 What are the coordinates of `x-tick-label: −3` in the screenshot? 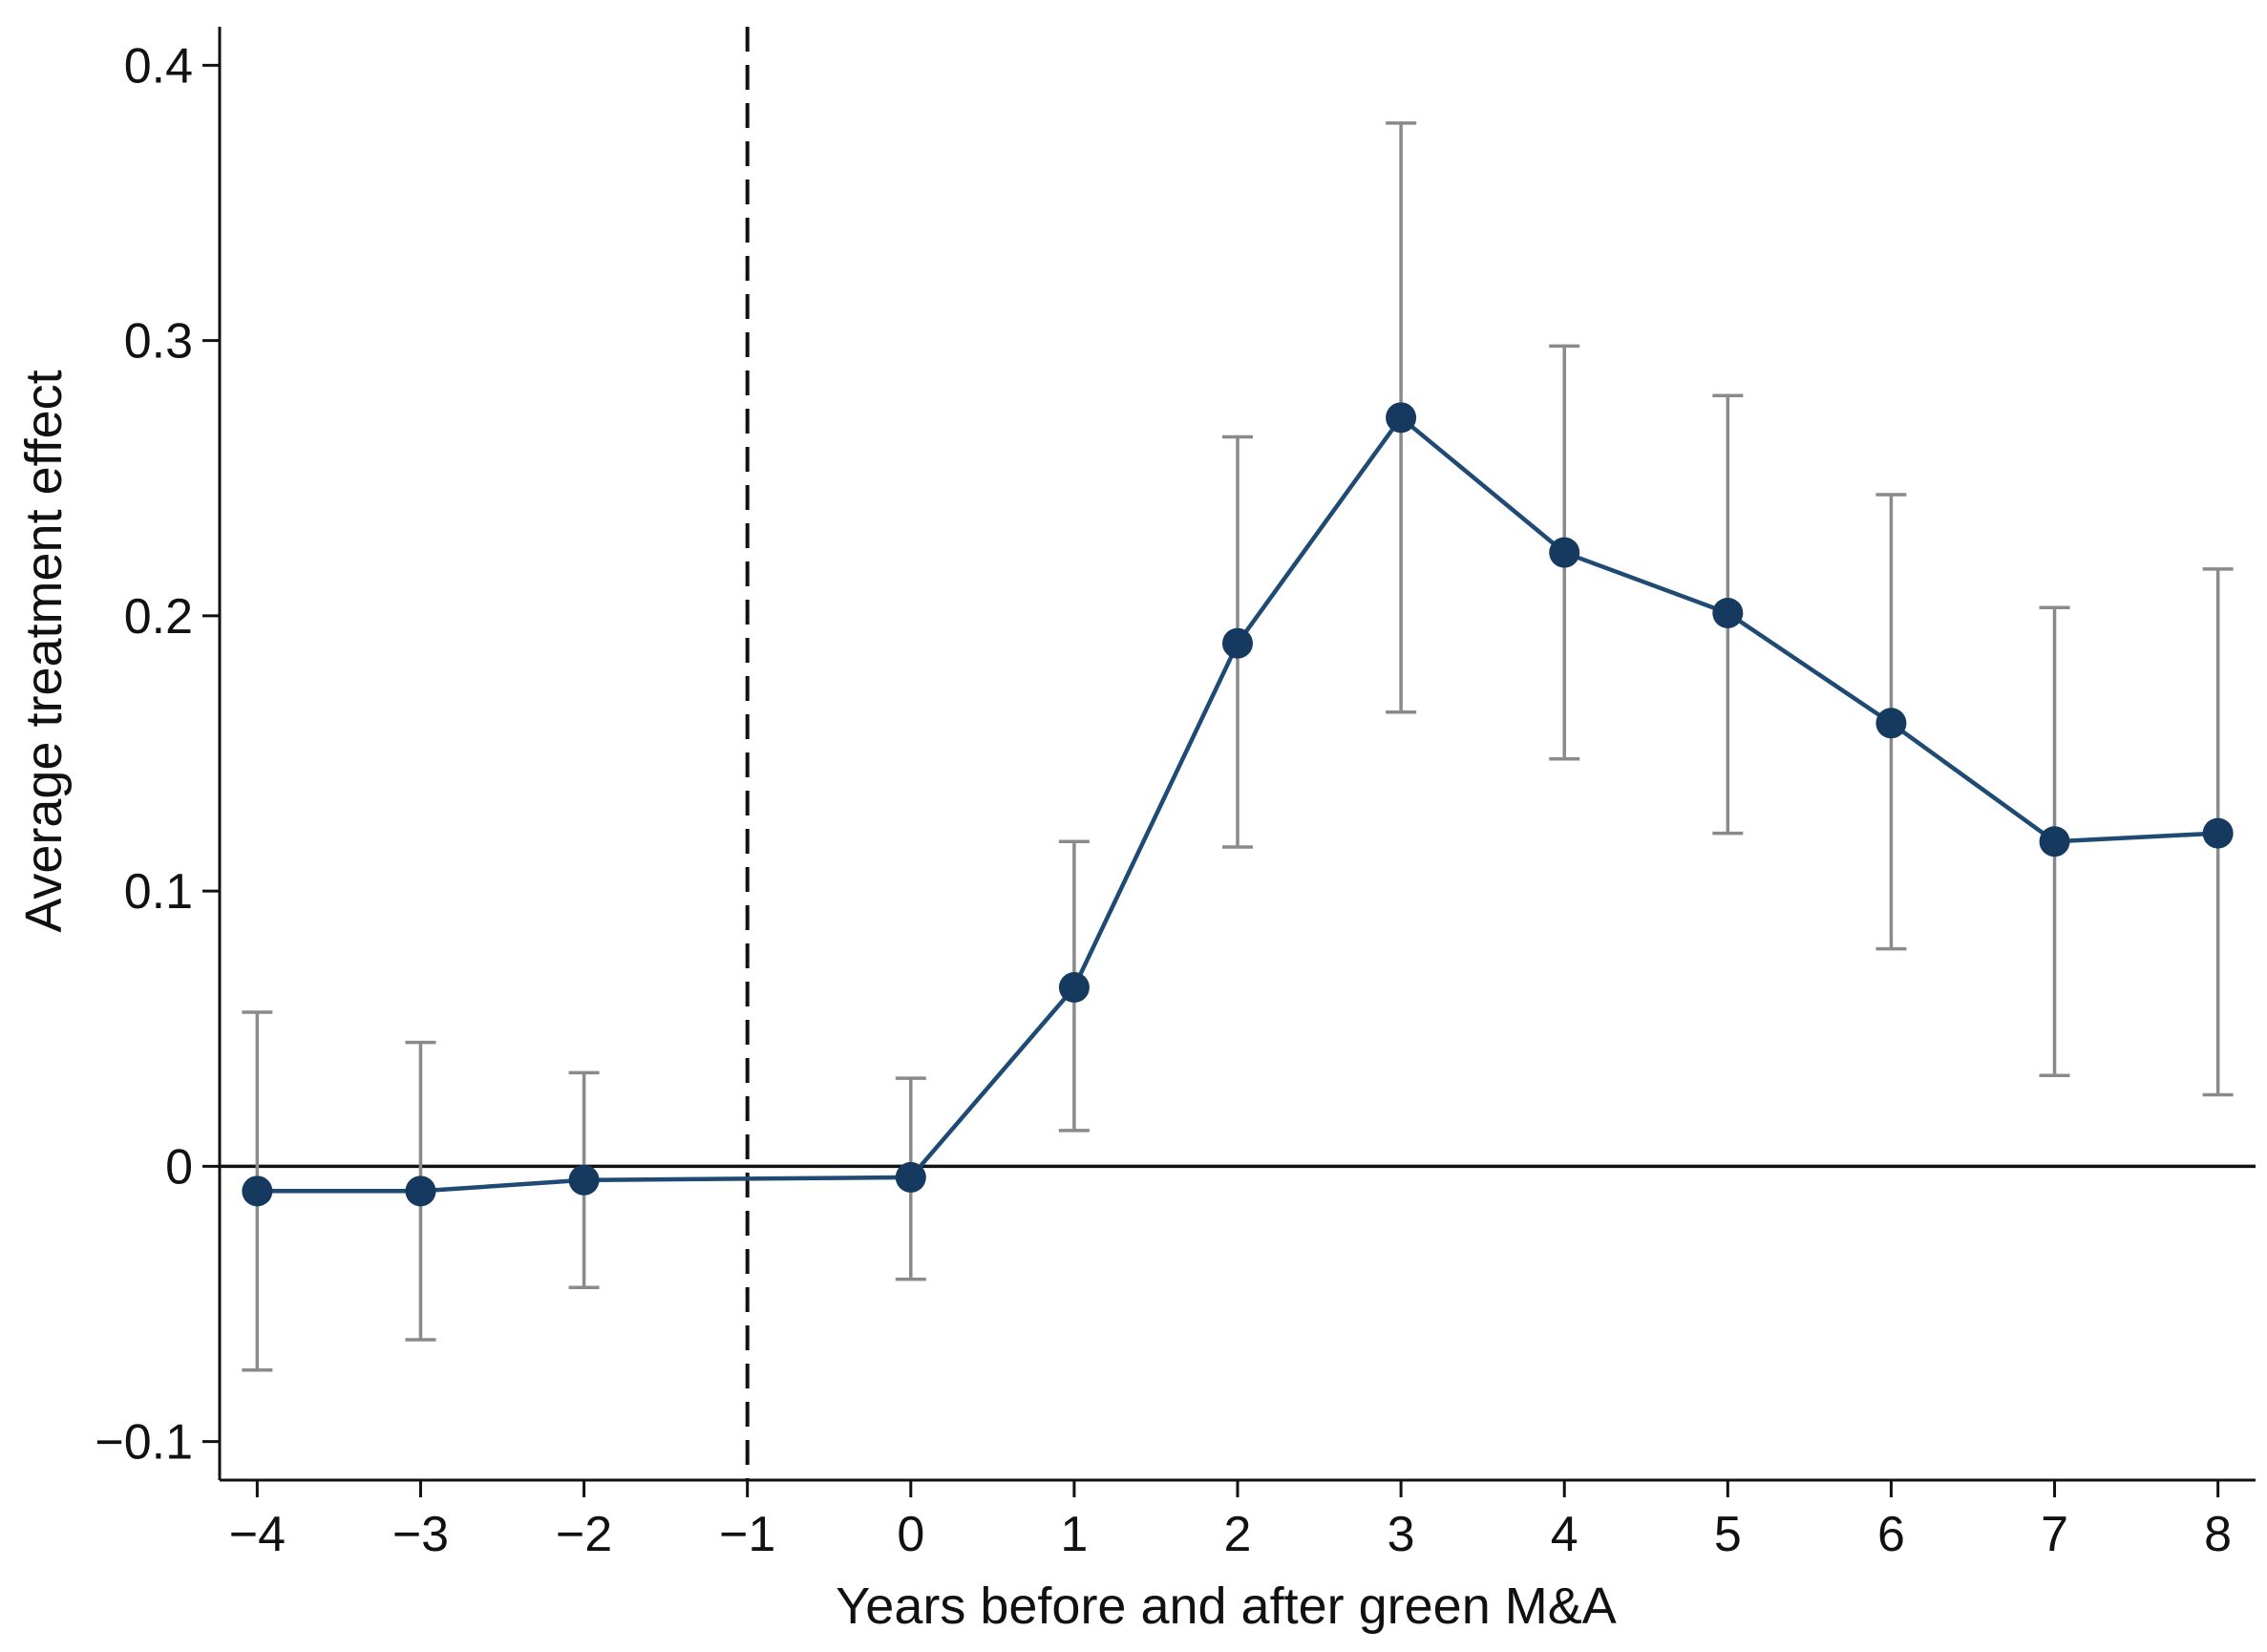 It's located at (420, 1534).